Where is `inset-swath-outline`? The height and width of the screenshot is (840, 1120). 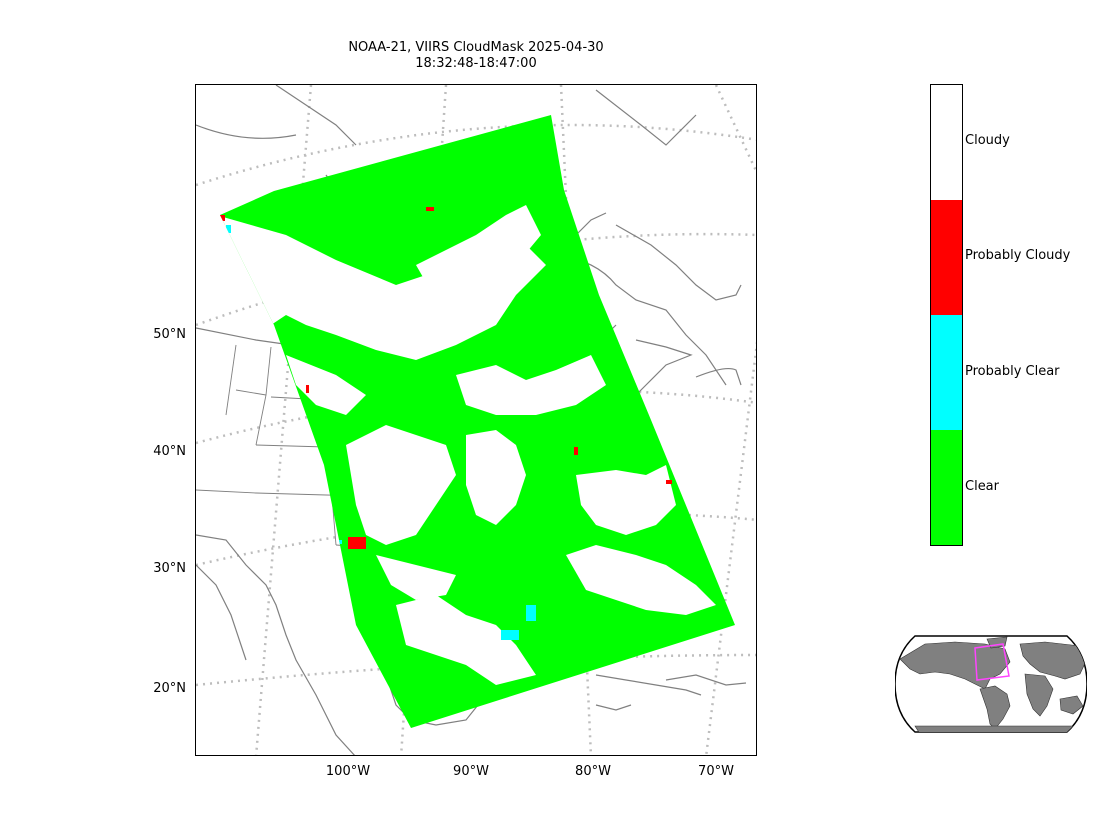
inset-swath-outline is located at coordinates (992, 662).